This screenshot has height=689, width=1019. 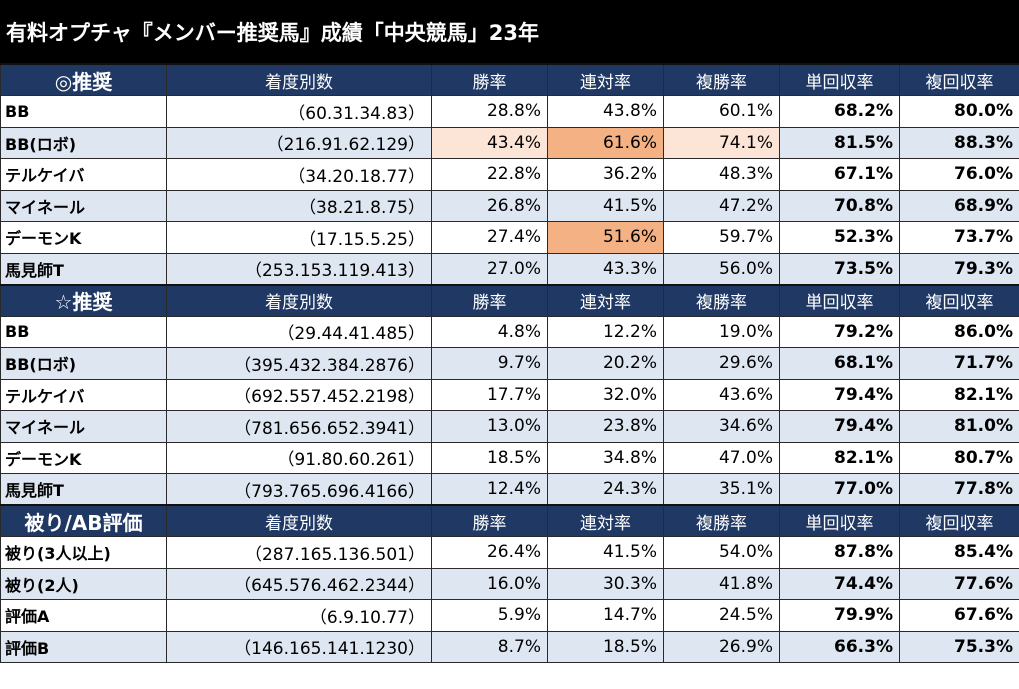 I want to click on cell-ret-win: 79.2%, so click(x=839, y=331).